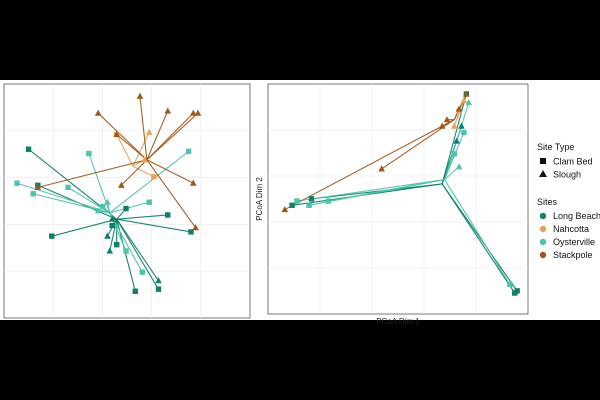  What do you see at coordinates (576, 216) in the screenshot?
I see `legend-long-beach-label: Long Beach` at bounding box center [576, 216].